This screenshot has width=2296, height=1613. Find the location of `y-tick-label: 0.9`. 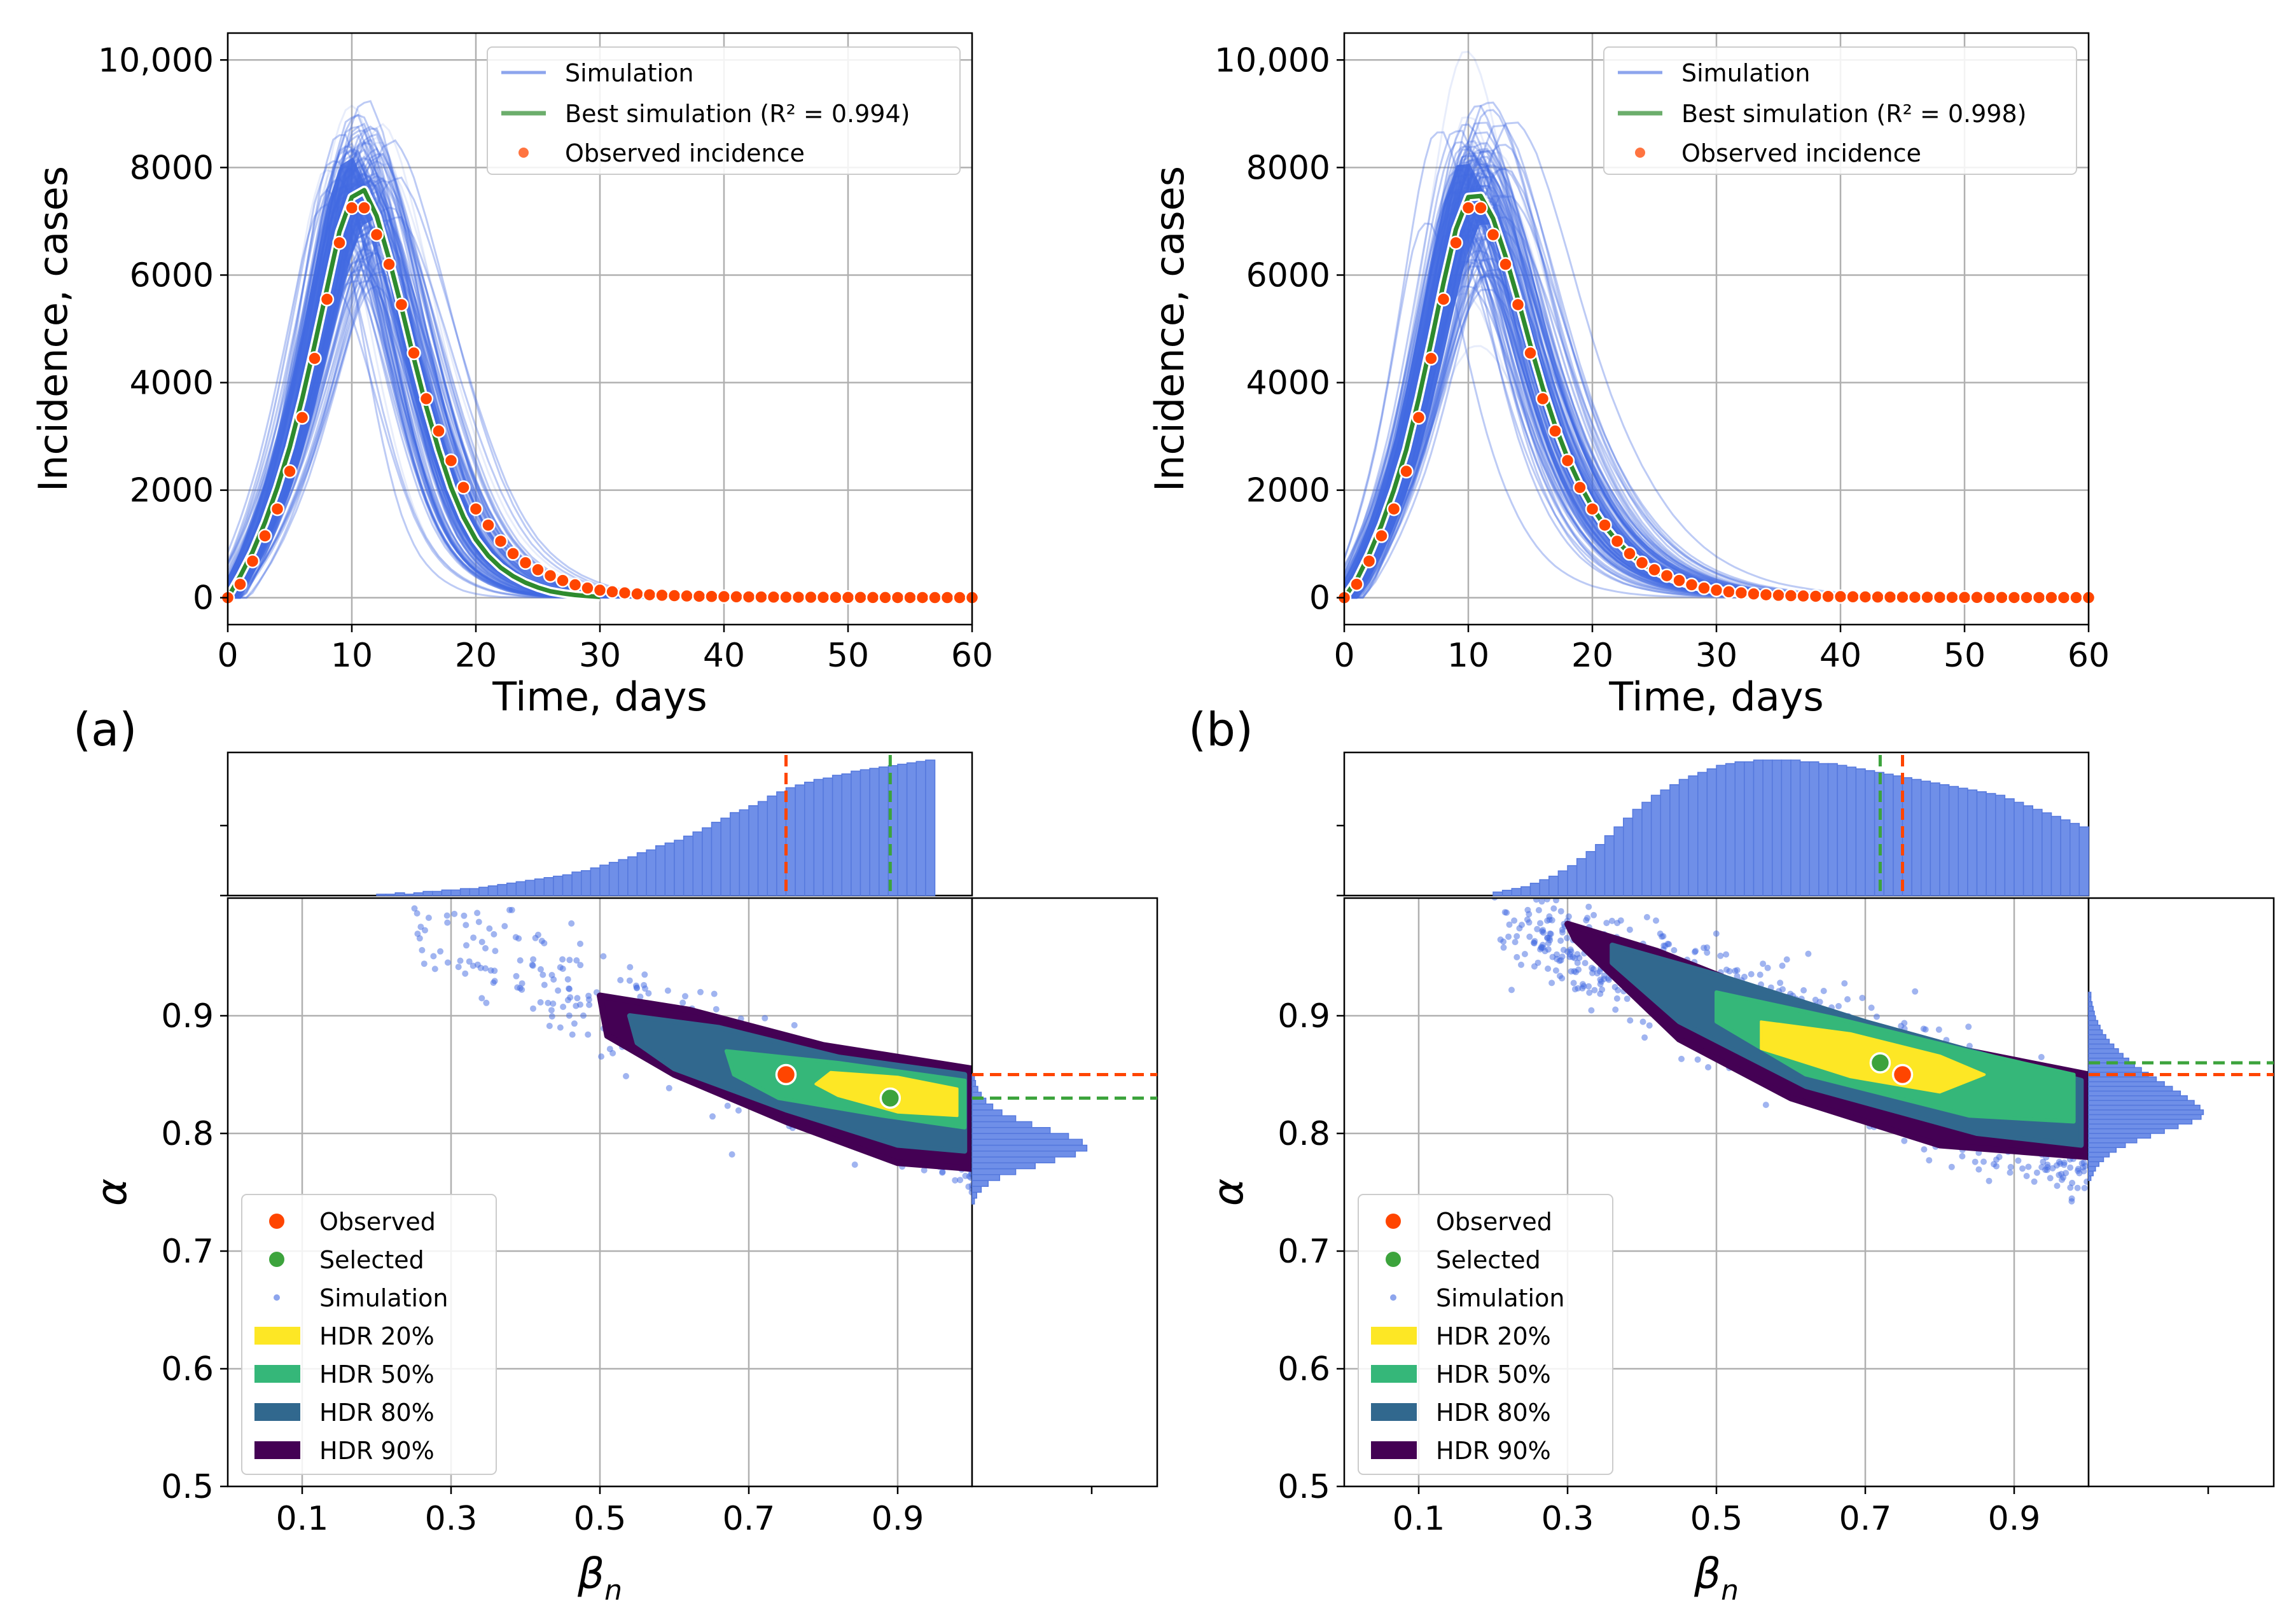

y-tick-label: 0.9 is located at coordinates (187, 1016).